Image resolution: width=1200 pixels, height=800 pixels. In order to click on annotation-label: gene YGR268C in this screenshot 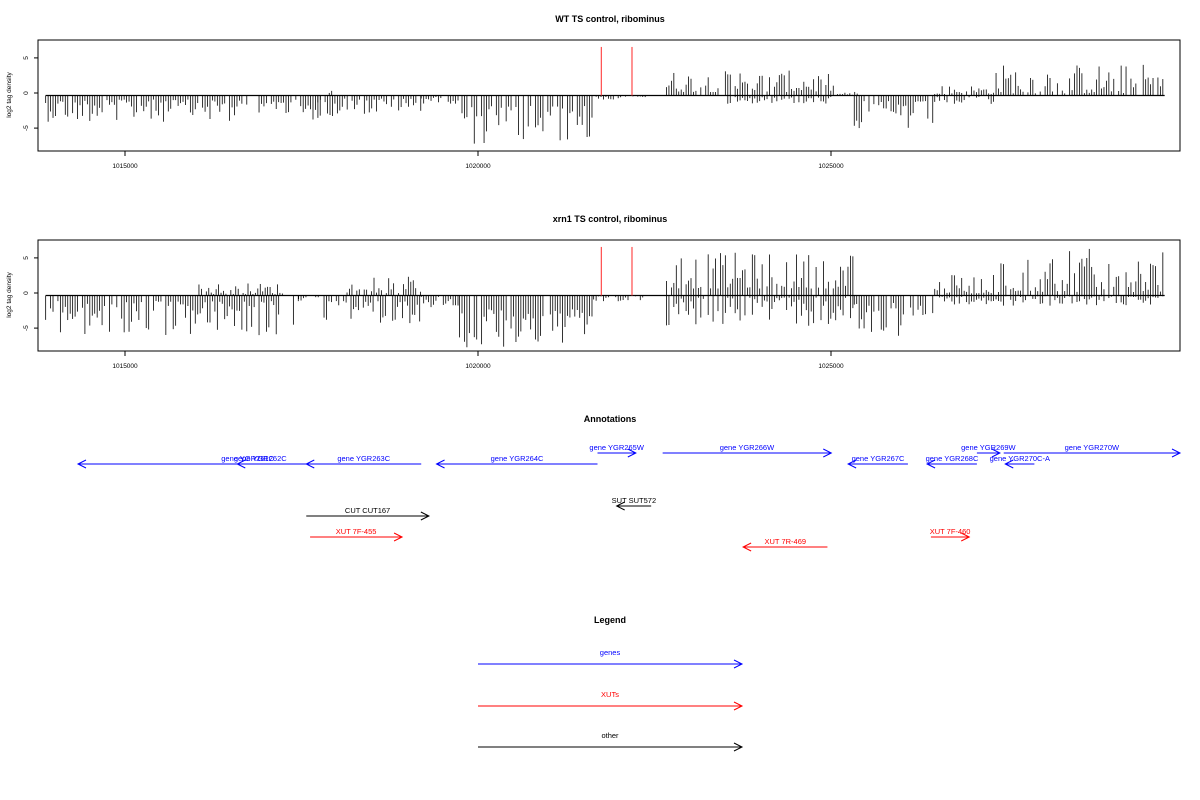, I will do `click(952, 458)`.